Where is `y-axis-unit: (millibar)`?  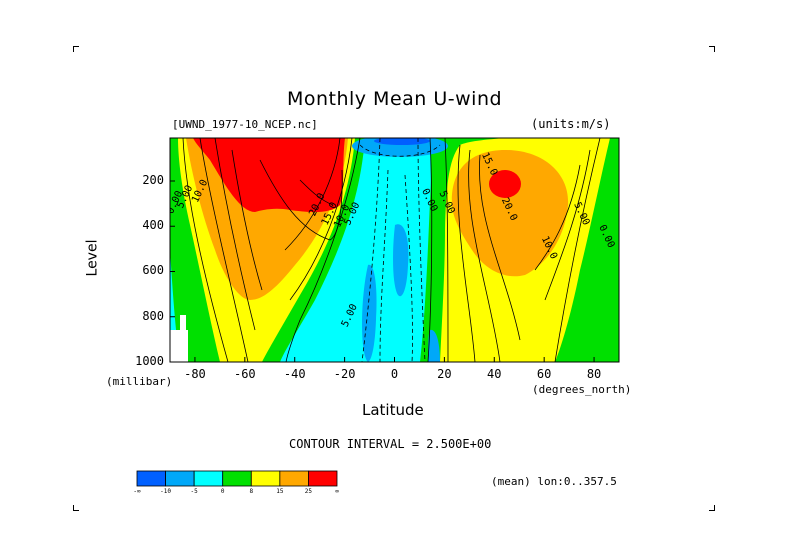 y-axis-unit: (millibar) is located at coordinates (139, 381).